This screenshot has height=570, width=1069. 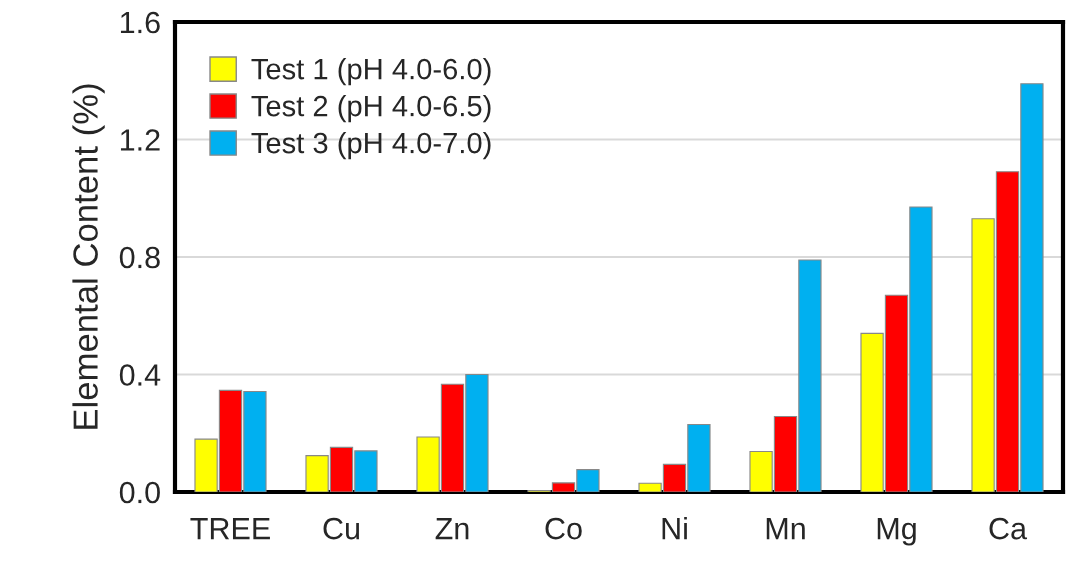 What do you see at coordinates (452, 529) in the screenshot?
I see `x-tick-label: Zn` at bounding box center [452, 529].